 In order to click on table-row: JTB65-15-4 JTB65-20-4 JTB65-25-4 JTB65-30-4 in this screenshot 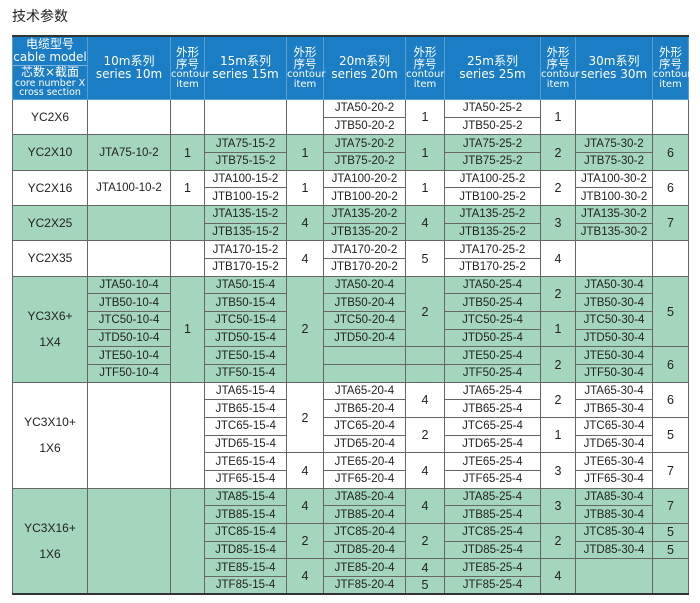, I will do `click(351, 409)`.